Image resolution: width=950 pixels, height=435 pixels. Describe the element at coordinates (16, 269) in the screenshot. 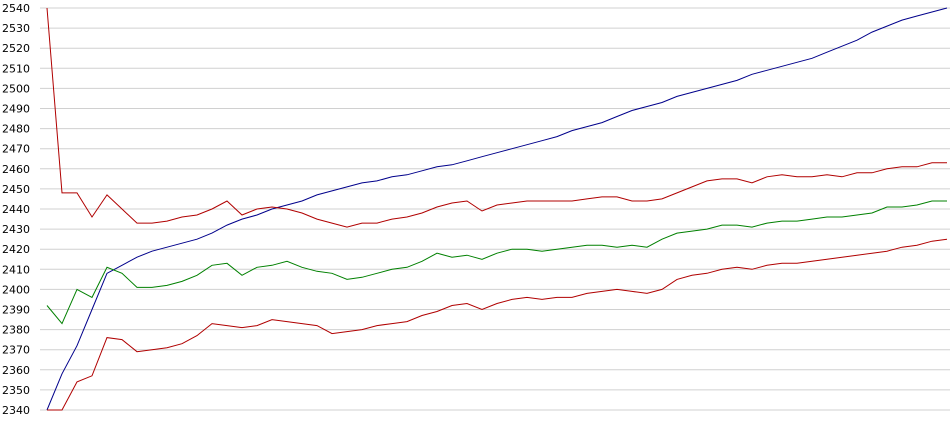

I see `y-tick-label: 2410` at that location.